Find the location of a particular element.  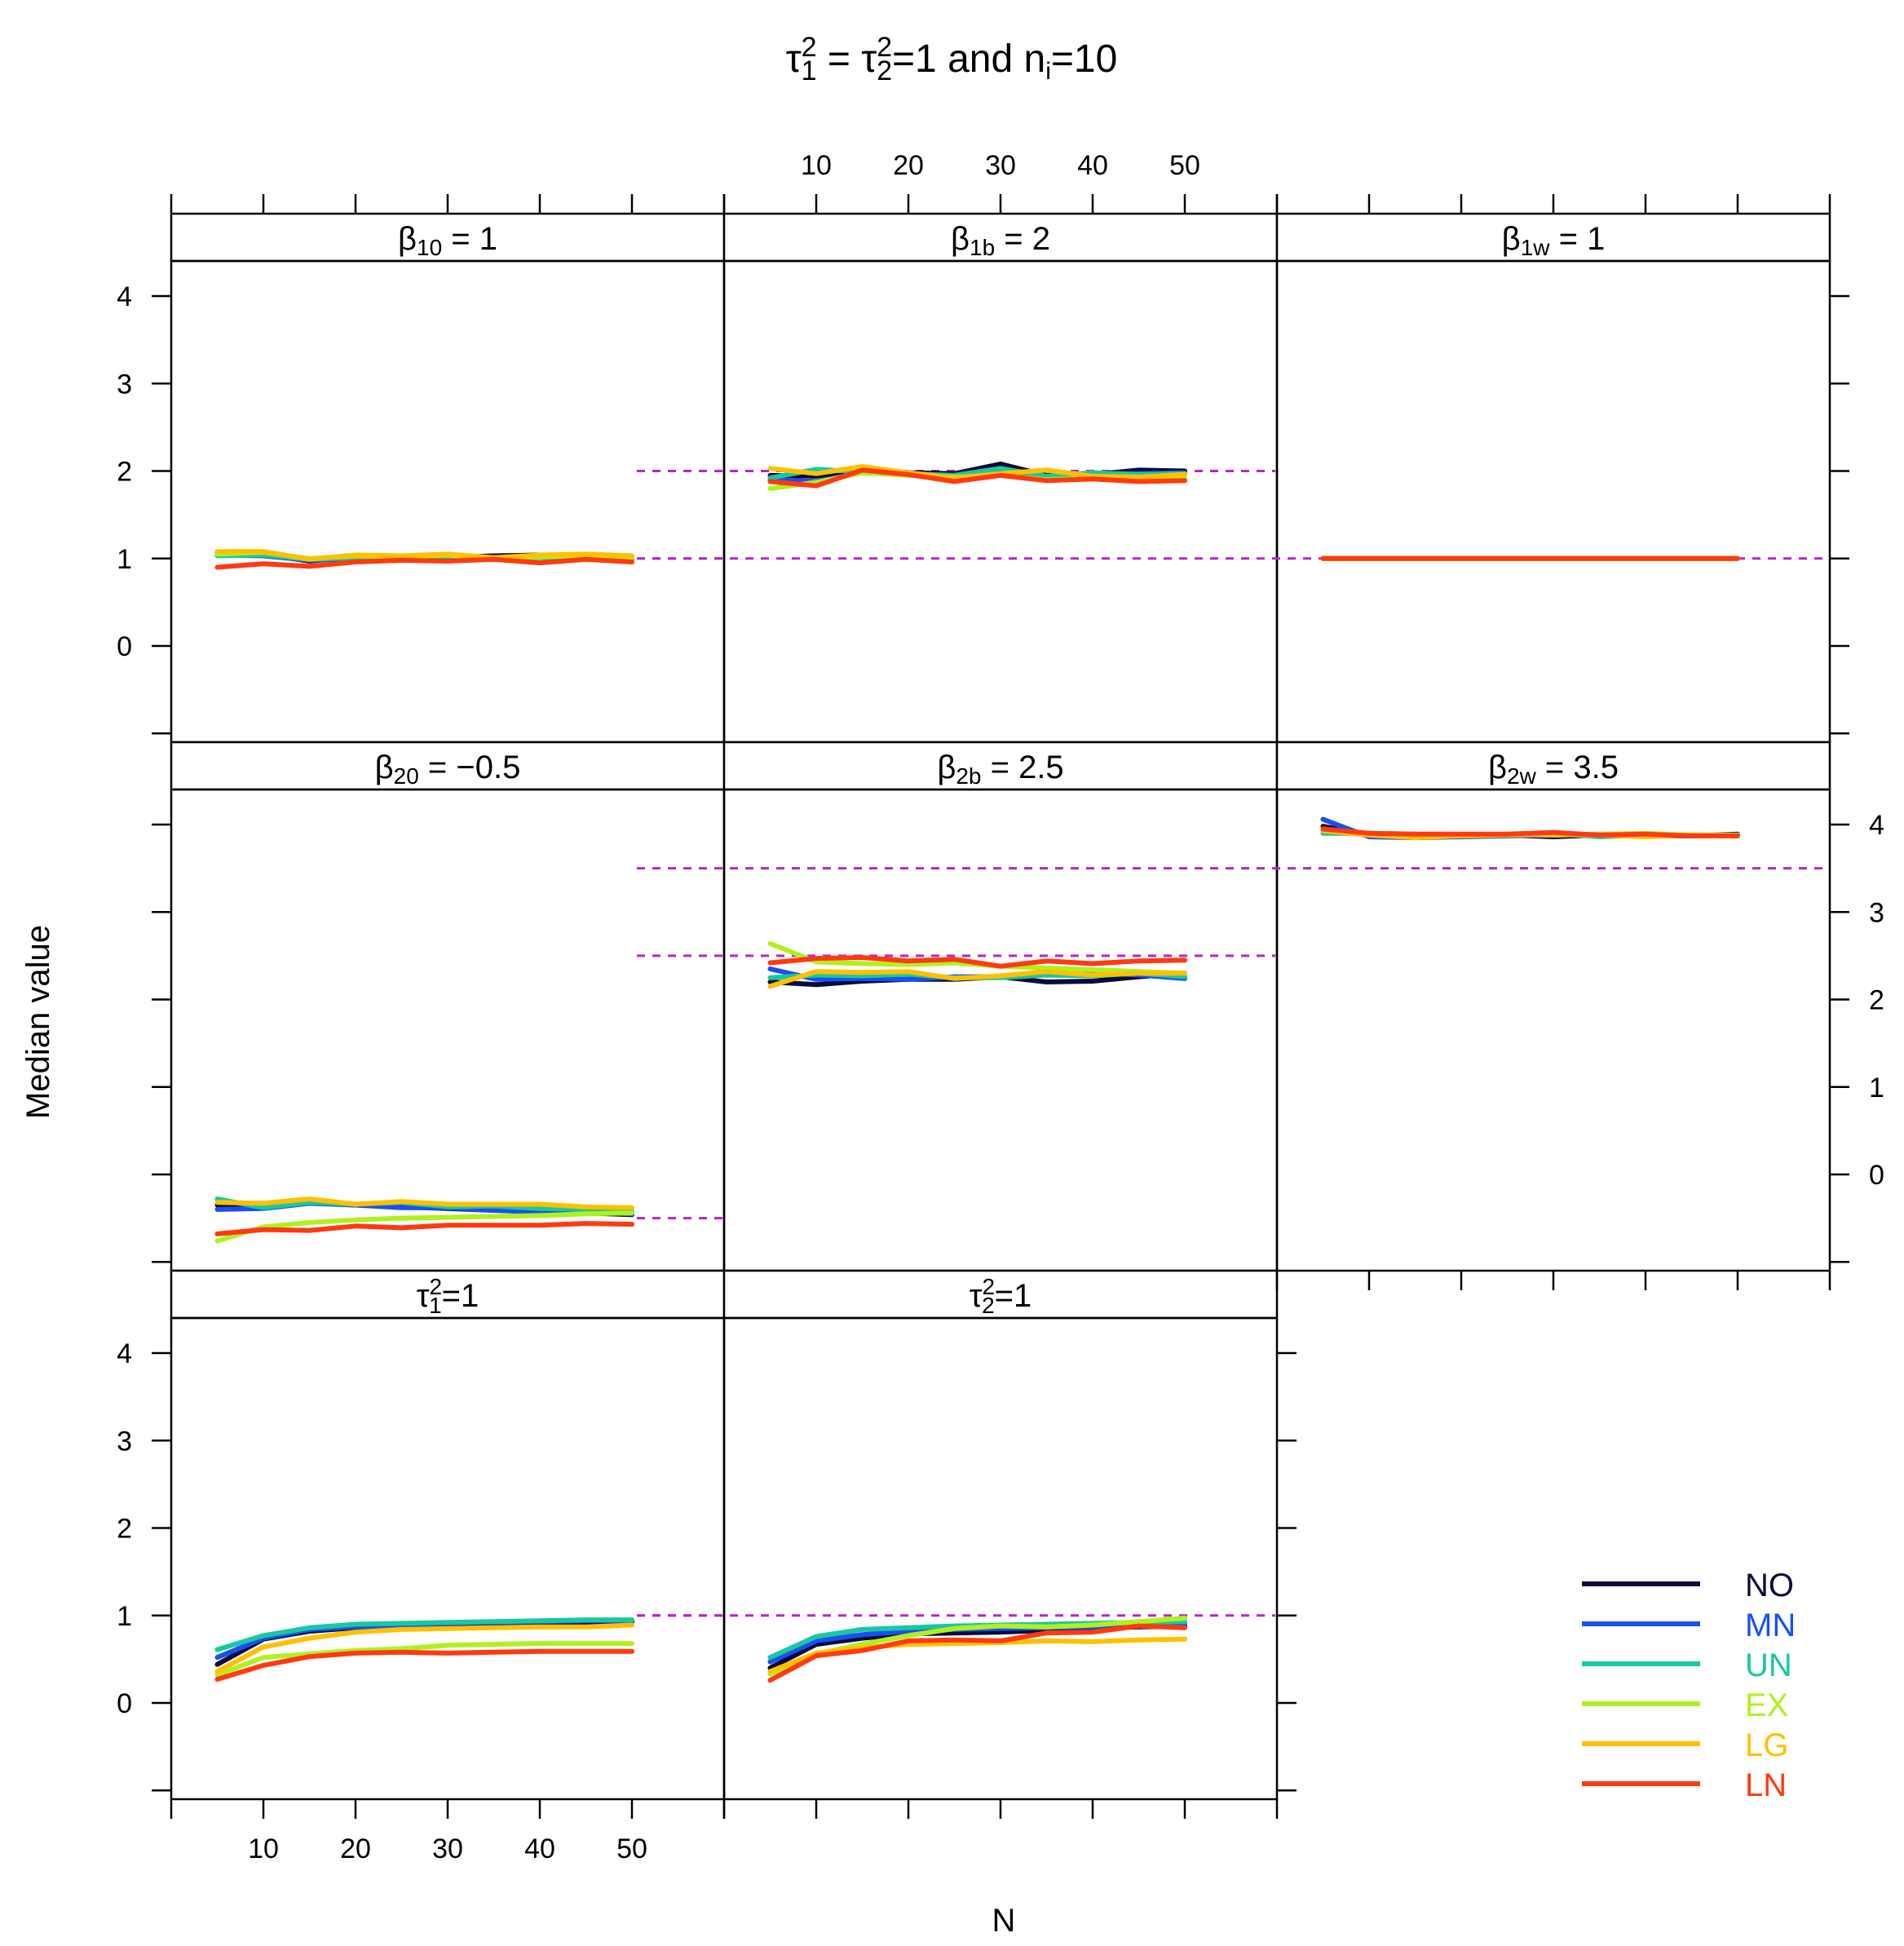

x-tick-label-top: 30 is located at coordinates (1001, 165).